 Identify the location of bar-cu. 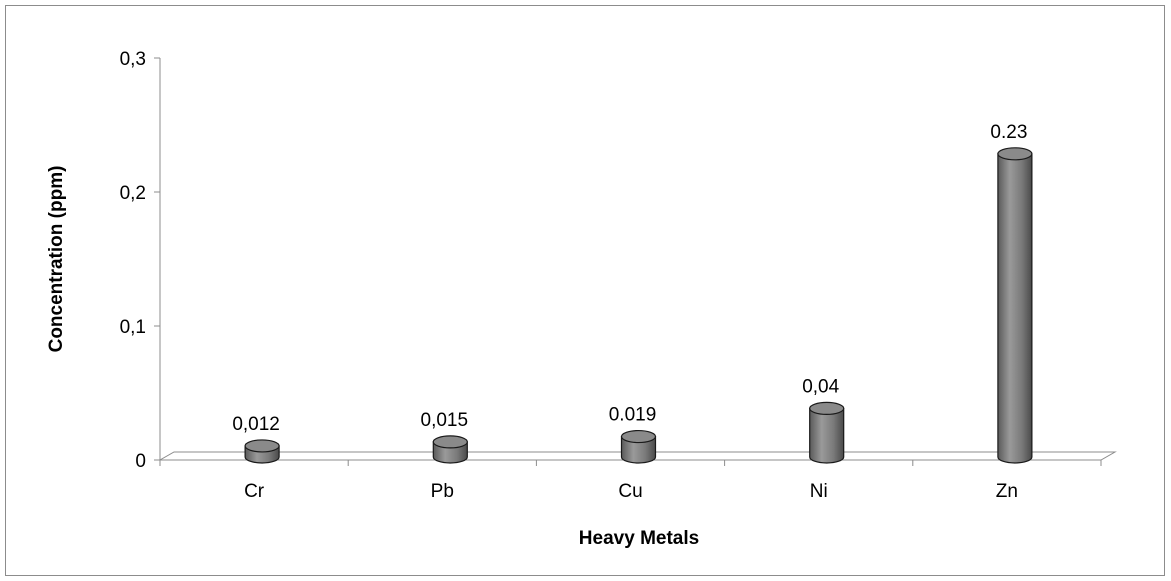
(638, 449).